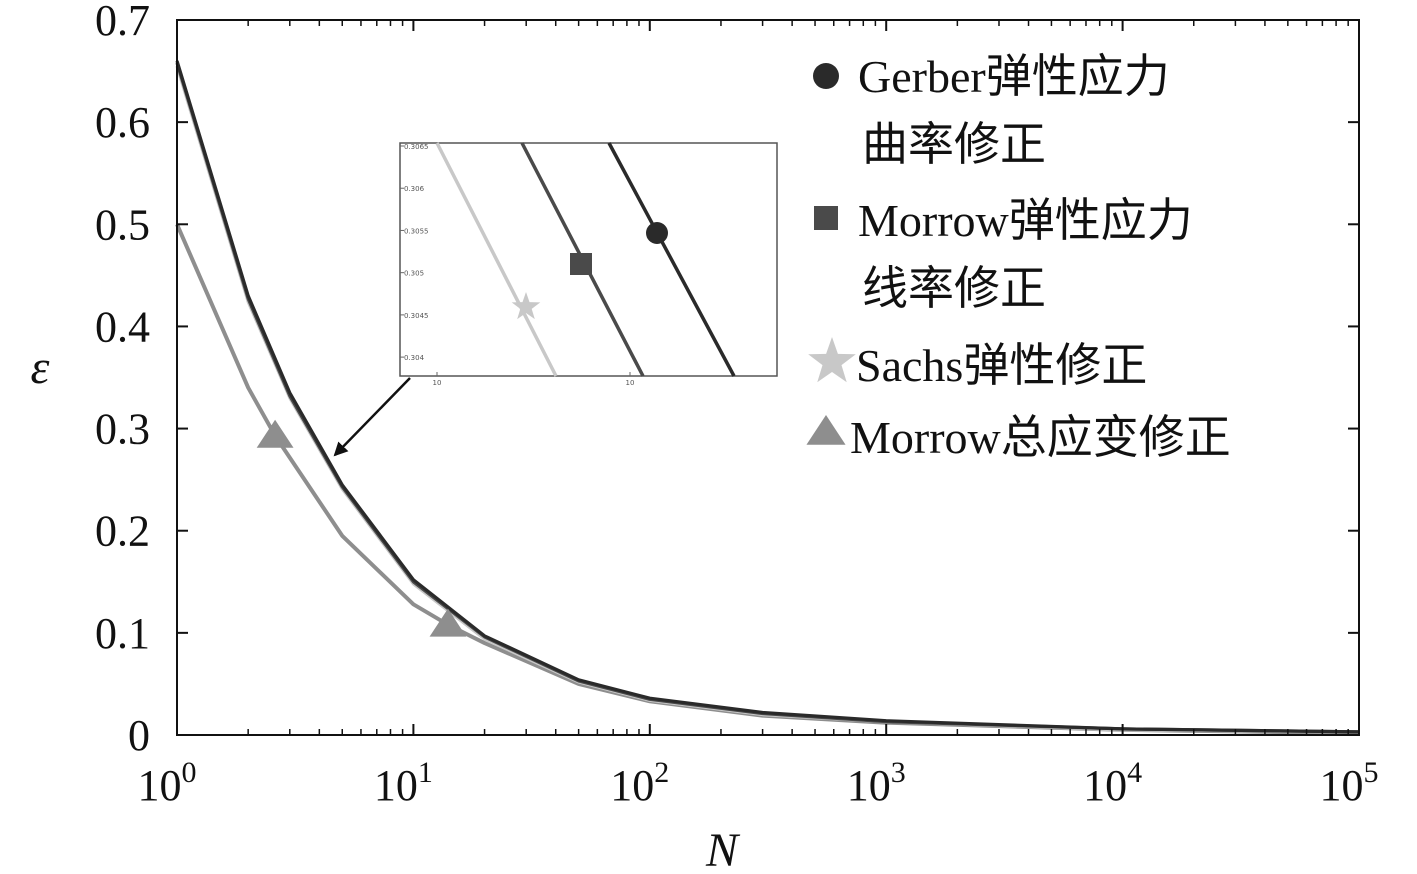  Describe the element at coordinates (122, 326) in the screenshot. I see `y-tick-label: 0.4` at that location.